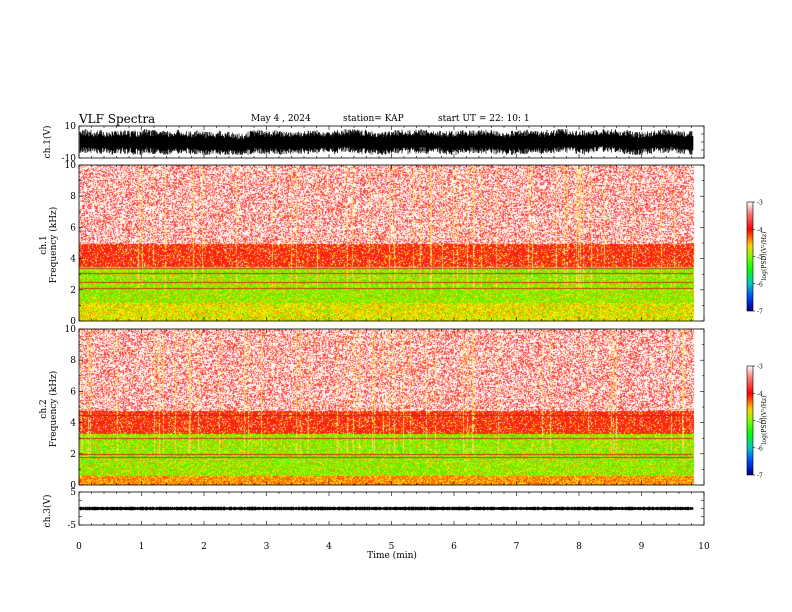 The height and width of the screenshot is (612, 792). Describe the element at coordinates (642, 547) in the screenshot. I see `x-tick-label: 9` at that location.